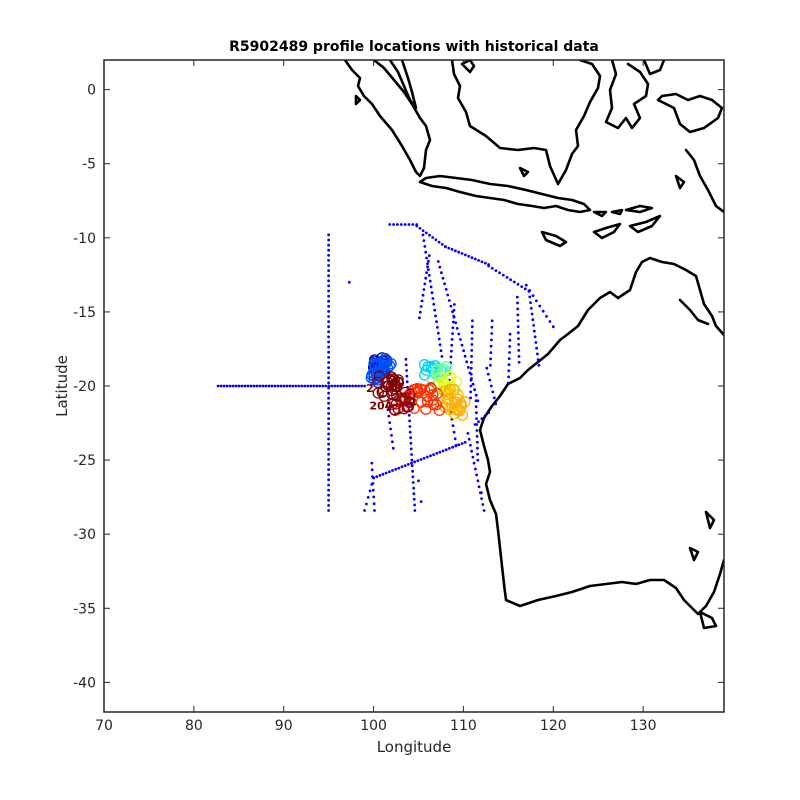 The width and height of the screenshot is (800, 800). Describe the element at coordinates (505, 194) in the screenshot. I see `coastline-java` at that location.